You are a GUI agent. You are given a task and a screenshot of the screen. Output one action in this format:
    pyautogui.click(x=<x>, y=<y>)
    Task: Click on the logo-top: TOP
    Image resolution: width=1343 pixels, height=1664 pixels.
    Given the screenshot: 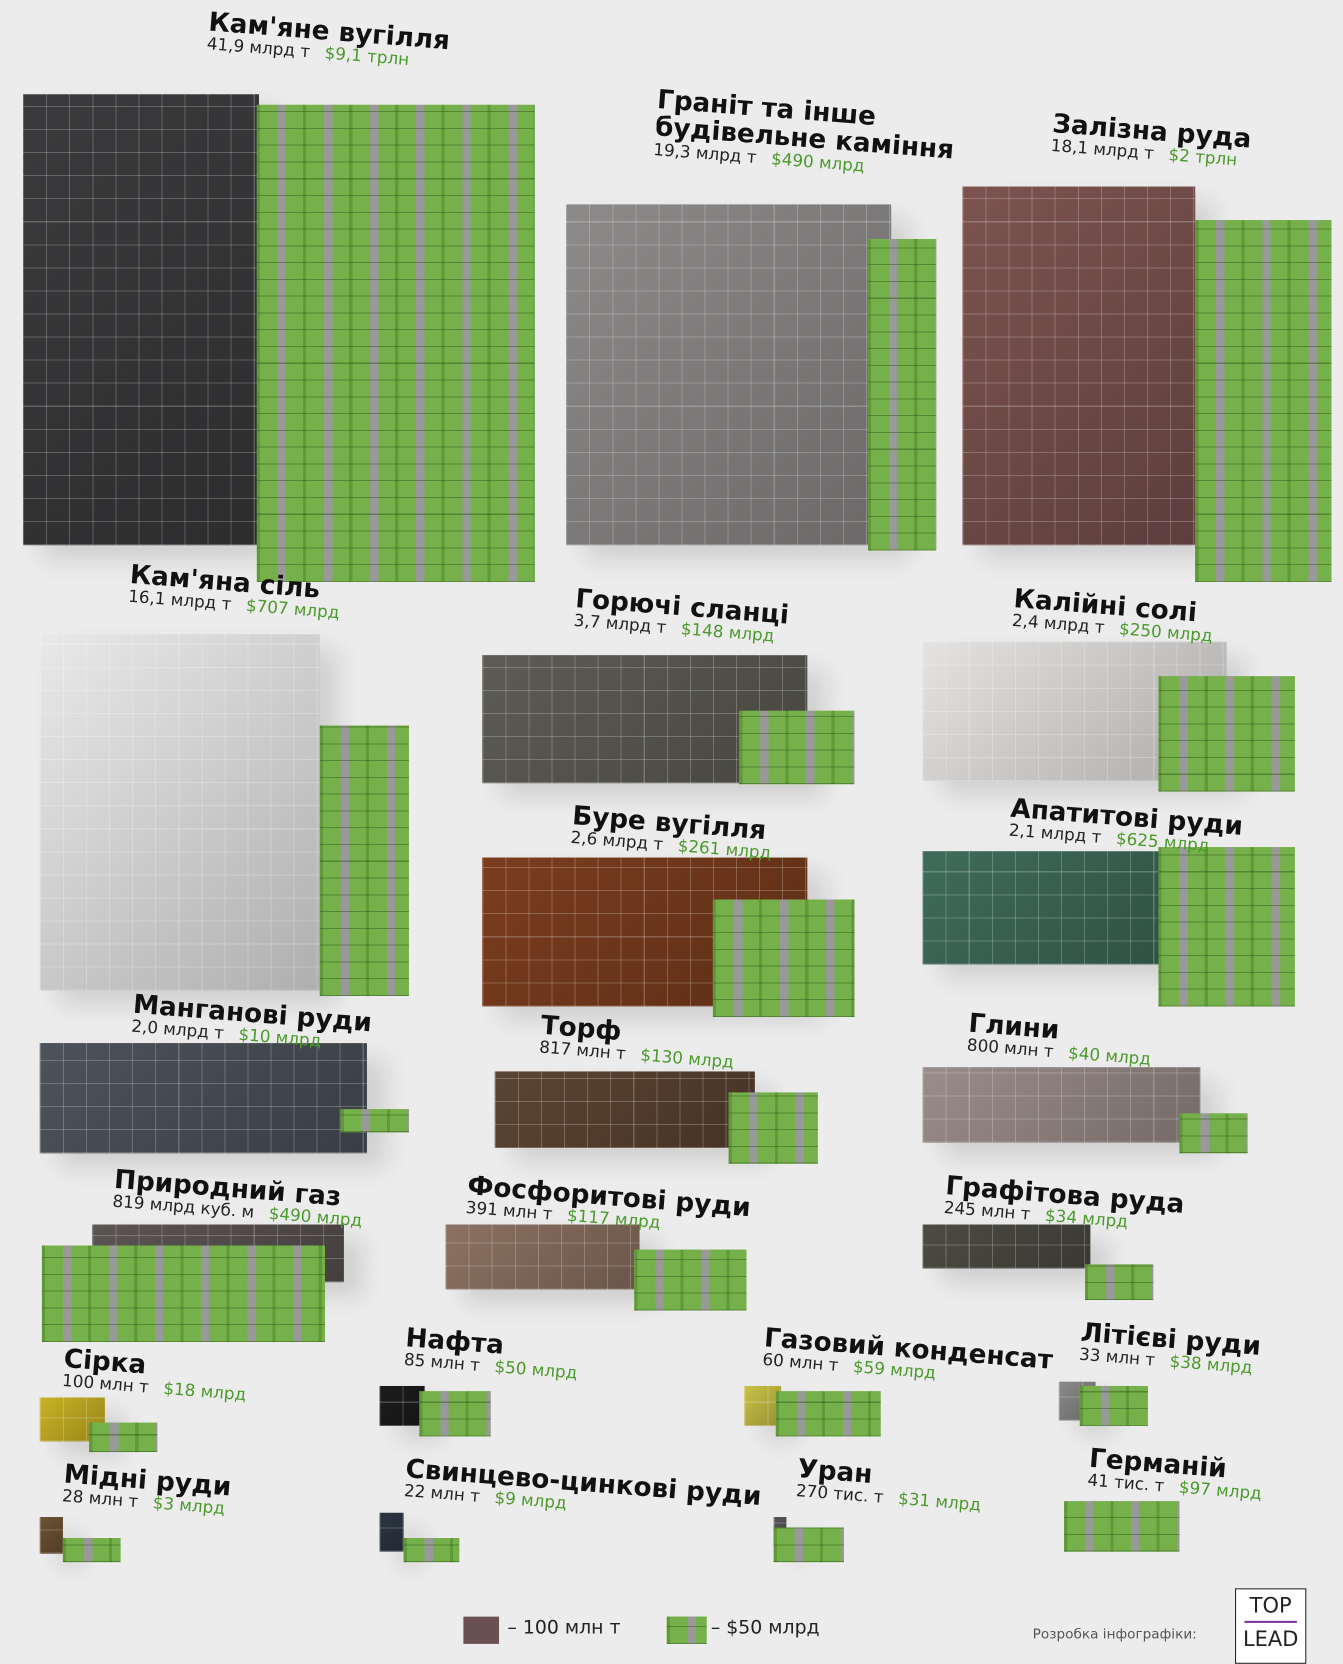 What is the action you would take?
    pyautogui.click(x=1270, y=1605)
    